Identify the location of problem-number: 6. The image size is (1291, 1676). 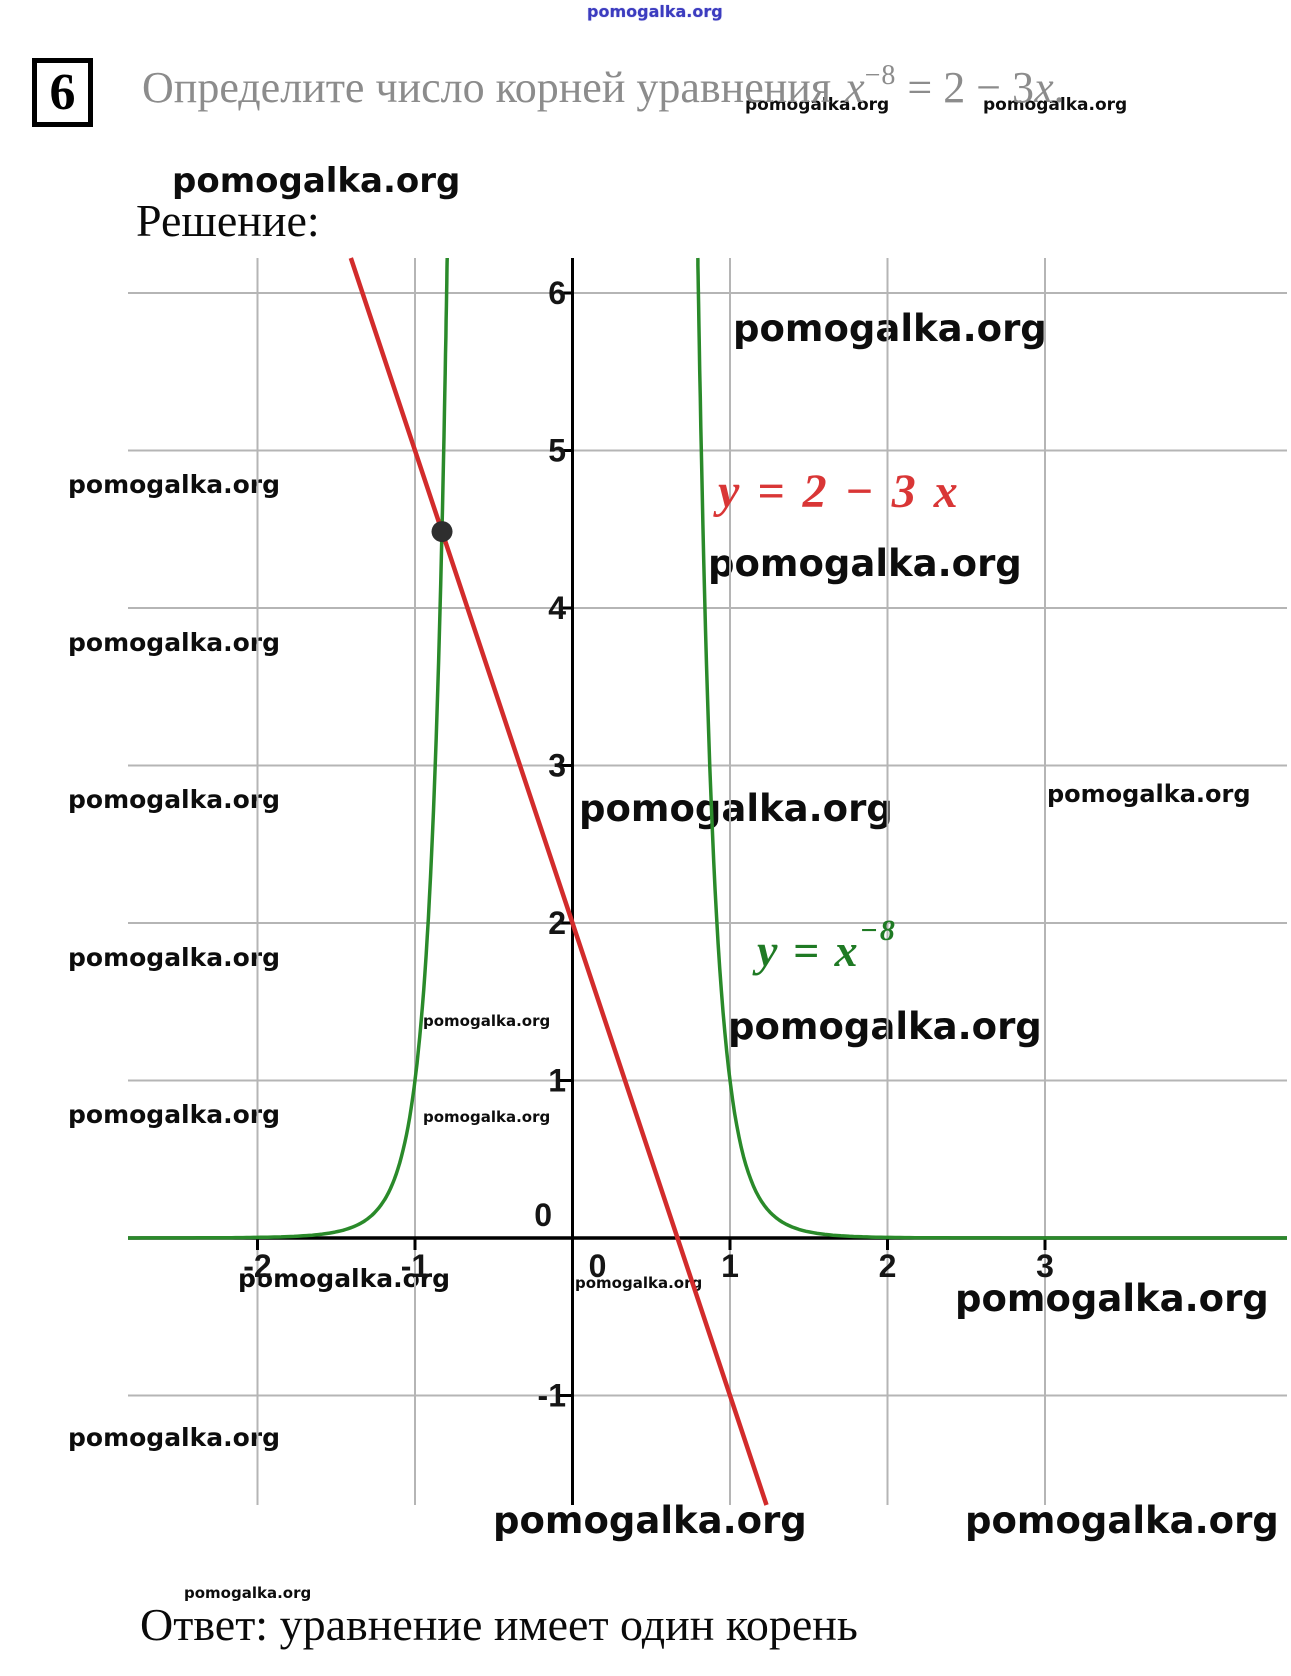
(62, 92).